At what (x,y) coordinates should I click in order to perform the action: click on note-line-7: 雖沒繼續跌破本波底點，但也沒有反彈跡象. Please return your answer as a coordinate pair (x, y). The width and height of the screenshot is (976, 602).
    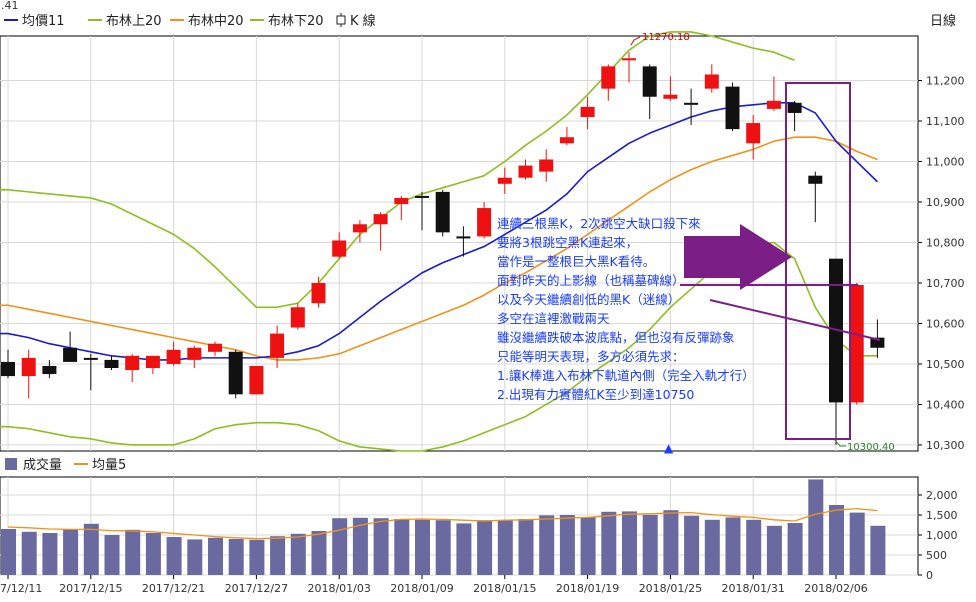
    Looking at the image, I should click on (616, 337).